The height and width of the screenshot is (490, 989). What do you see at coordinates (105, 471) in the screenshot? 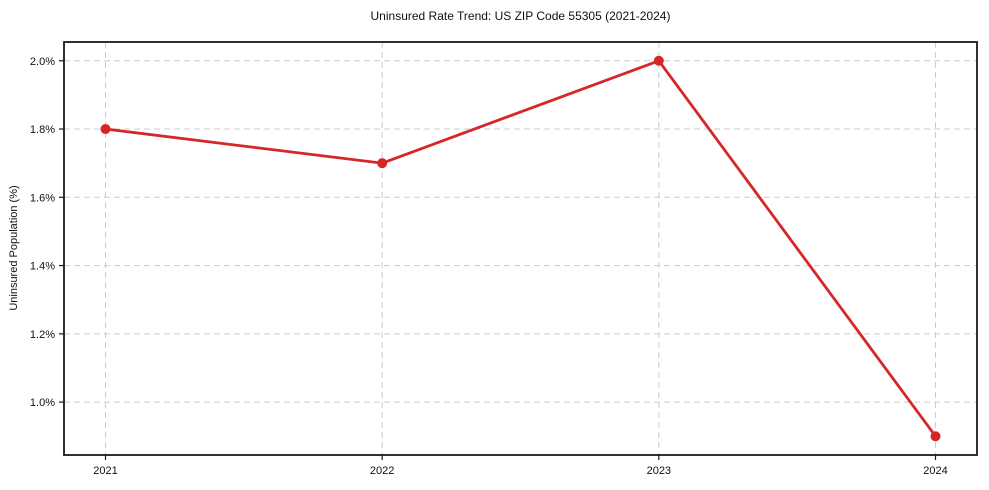
I see `x-tick-label: 2021` at bounding box center [105, 471].